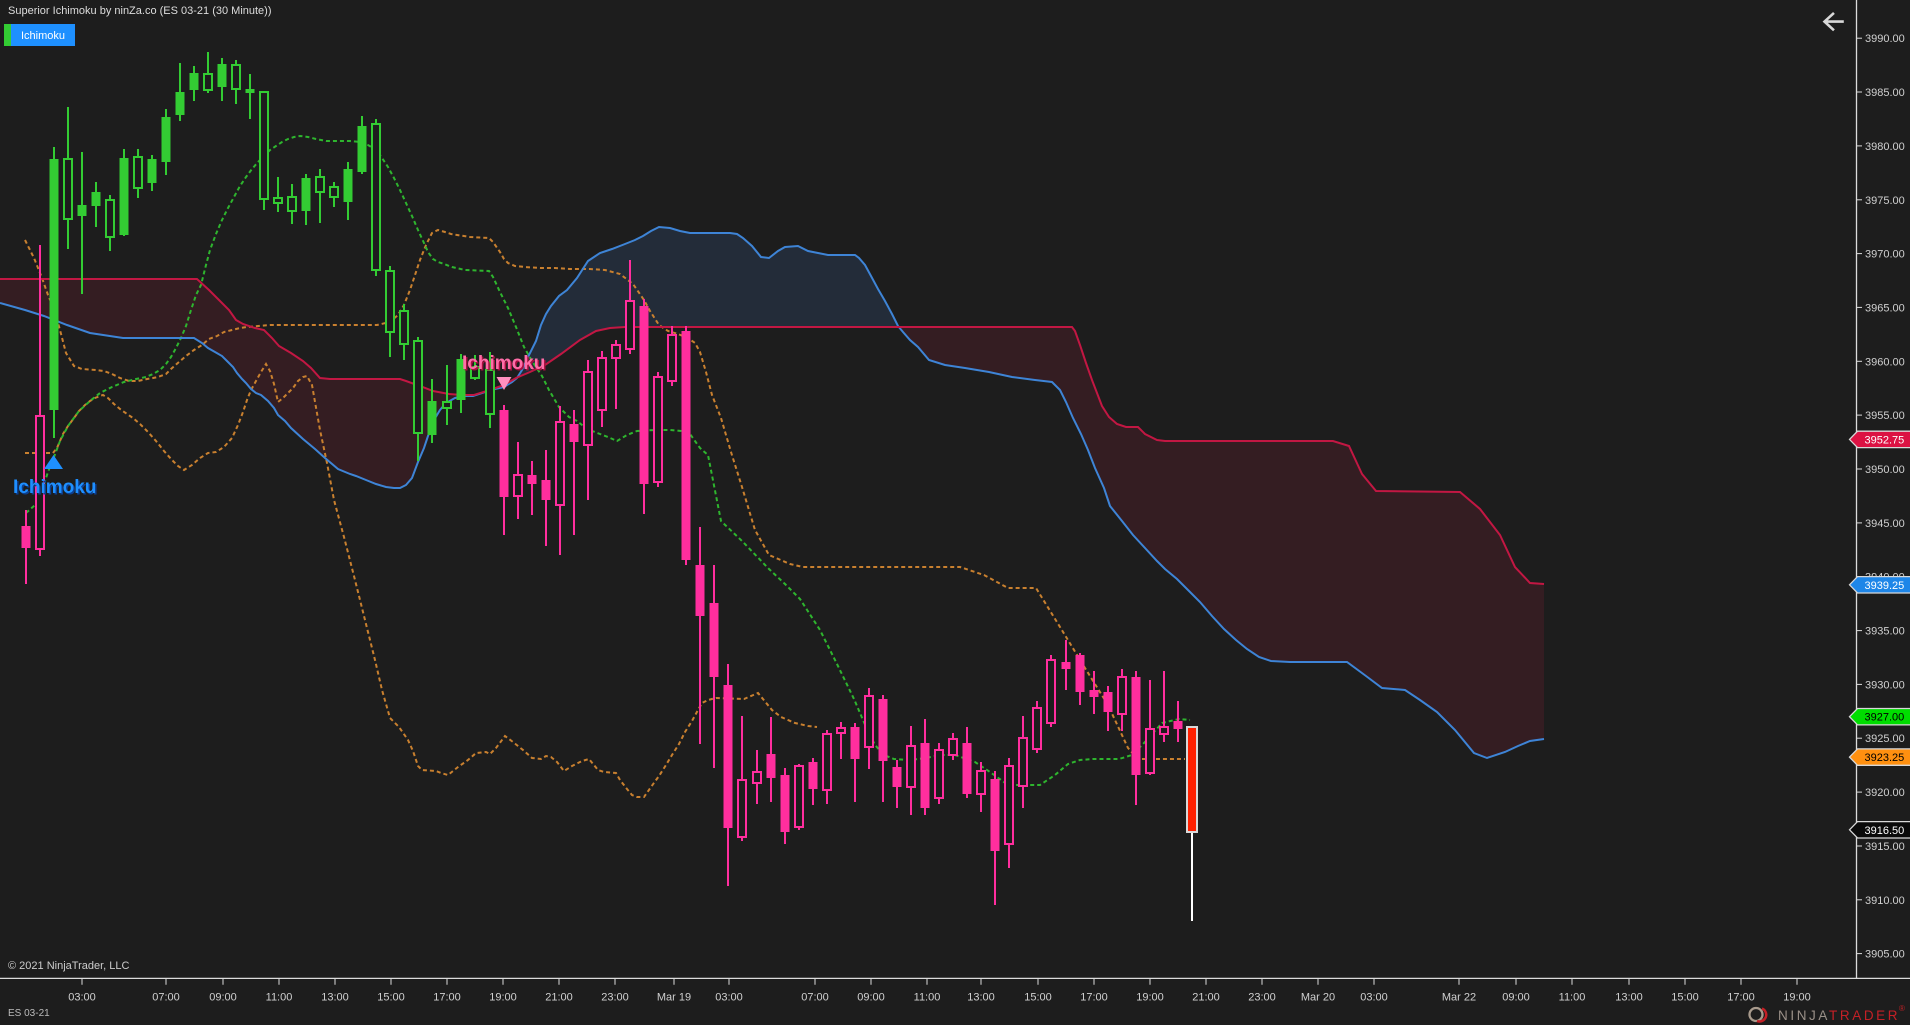 The image size is (1910, 1025). Describe the element at coordinates (1885, 739) in the screenshot. I see `svg-text: 3925.00` at that location.